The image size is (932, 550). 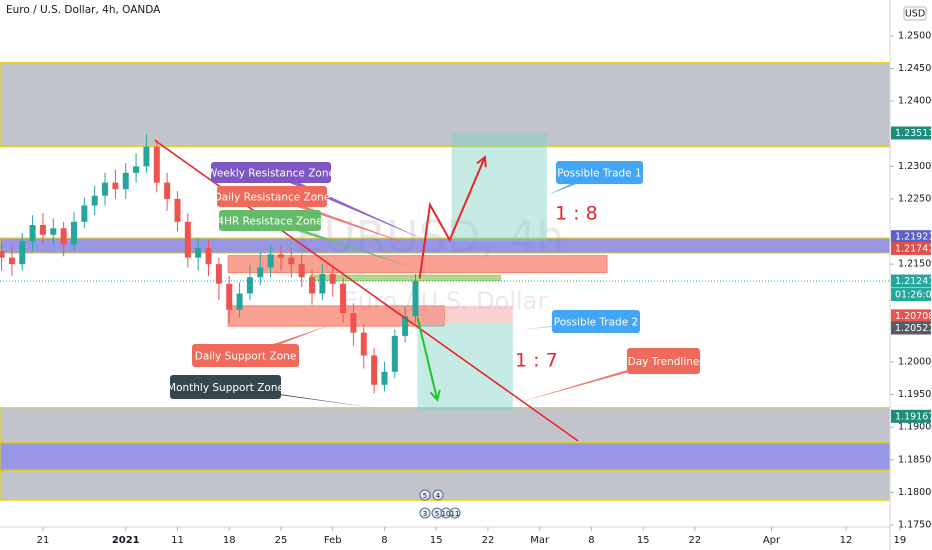 What do you see at coordinates (576, 214) in the screenshot?
I see `ratio-label: 1 : 8` at bounding box center [576, 214].